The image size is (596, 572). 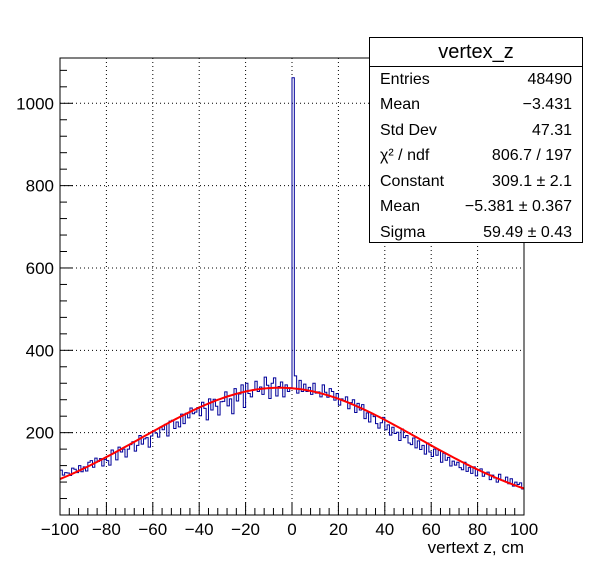 What do you see at coordinates (476, 182) in the screenshot?
I see `stats-row: Constant 309.1 ± 2.1` at bounding box center [476, 182].